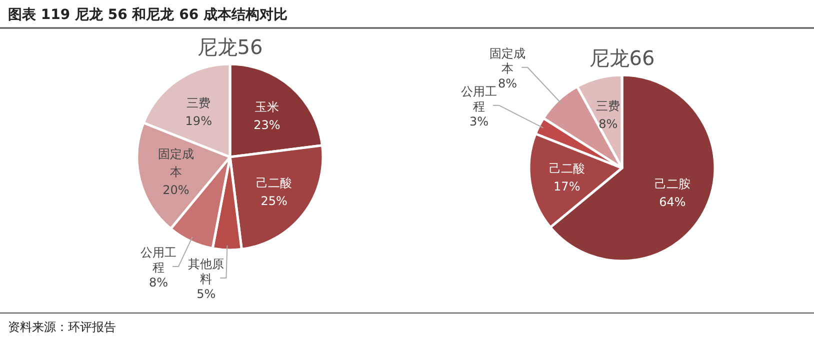  Describe the element at coordinates (198, 121) in the screenshot. I see `data-label: 19%` at that location.